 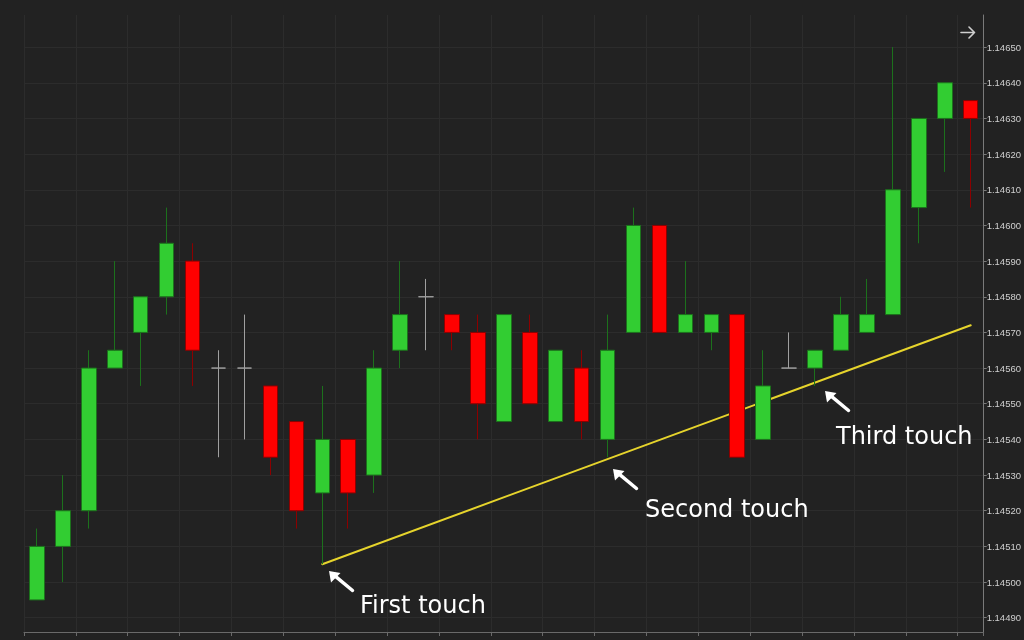 I want to click on y-tick-label: 1.14640, so click(x=1003, y=83).